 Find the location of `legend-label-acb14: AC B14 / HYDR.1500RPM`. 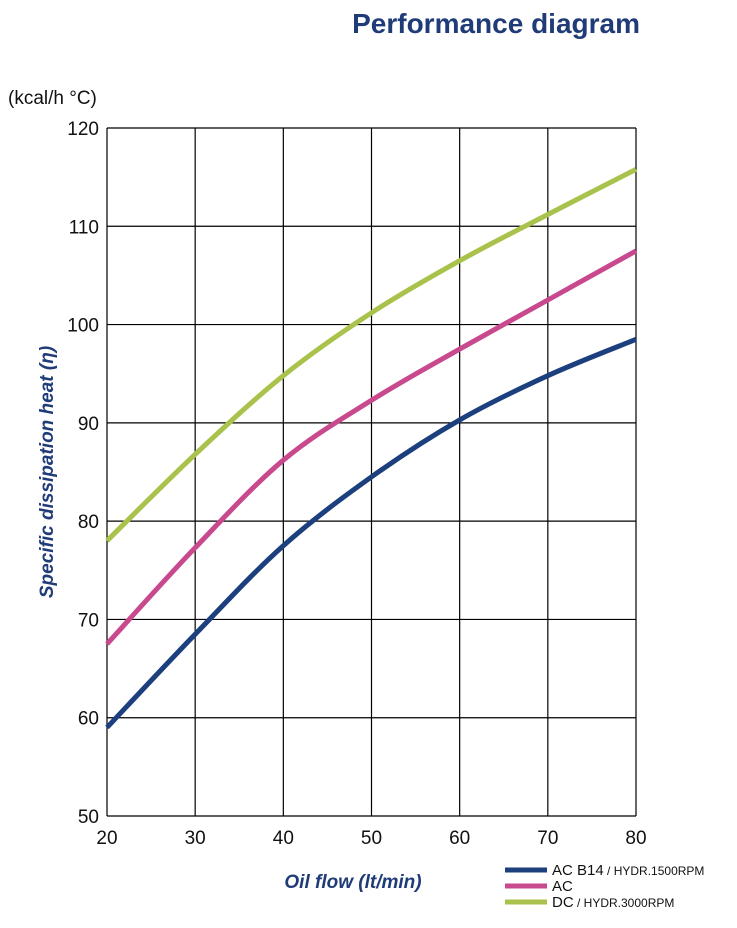

legend-label-acb14: AC B14 / HYDR.1500RPM is located at coordinates (628, 870).